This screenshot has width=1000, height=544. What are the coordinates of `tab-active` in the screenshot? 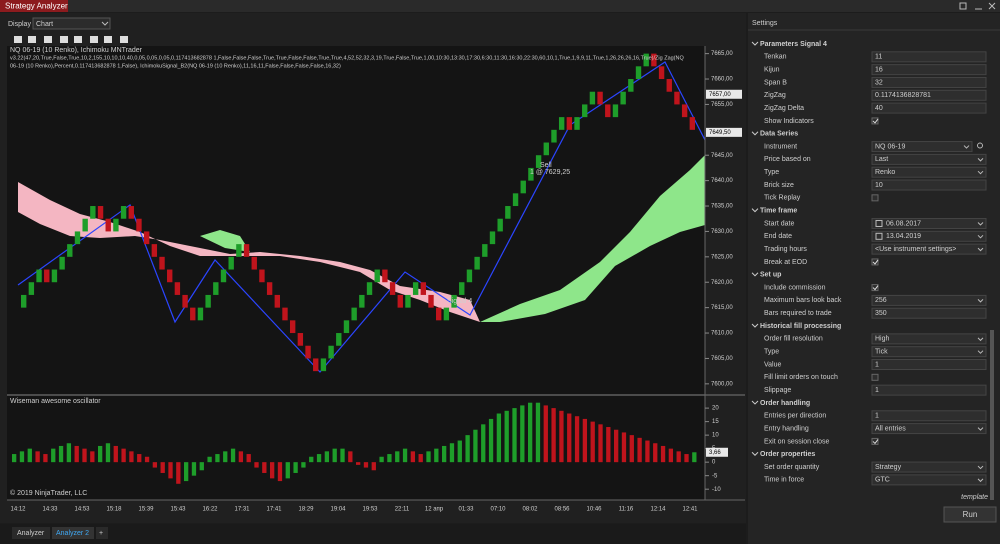 It's located at (73, 533).